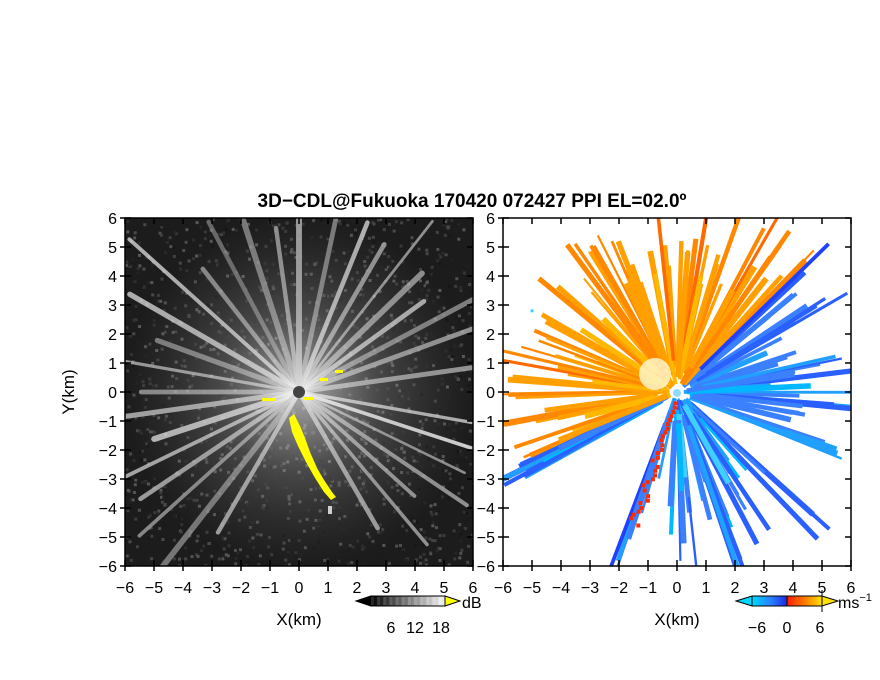  What do you see at coordinates (108, 451) in the screenshot?
I see `y-tick-label: −2` at bounding box center [108, 451].